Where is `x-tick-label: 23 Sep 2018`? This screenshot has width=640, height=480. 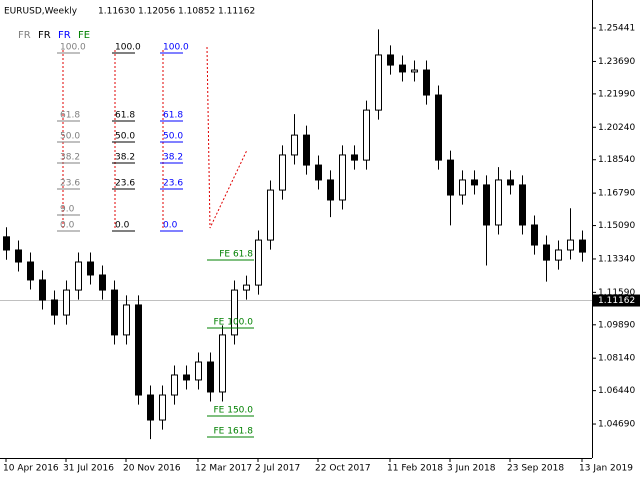
x-tick-label: 23 Sep 2018 is located at coordinates (535, 469).